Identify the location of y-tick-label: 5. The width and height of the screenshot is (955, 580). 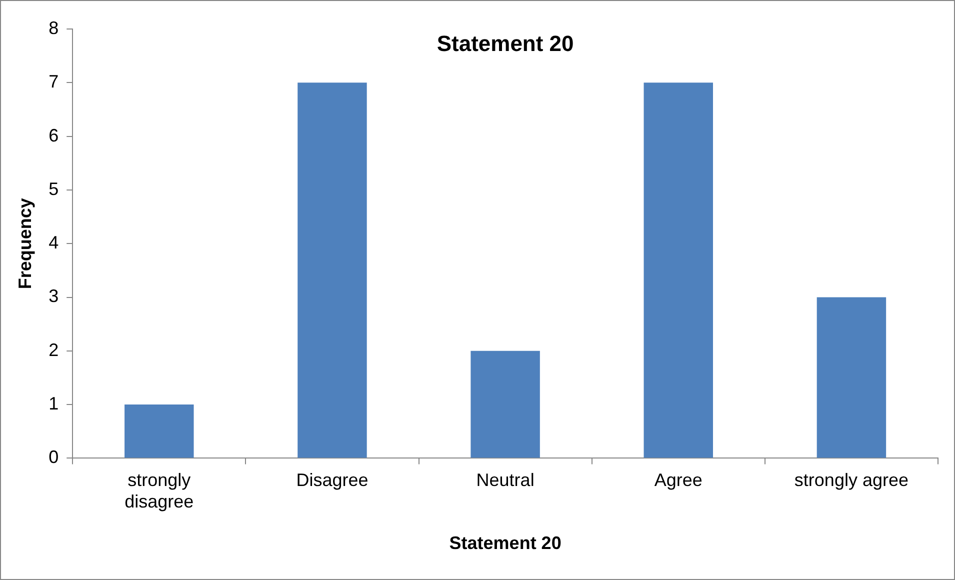
(53, 188).